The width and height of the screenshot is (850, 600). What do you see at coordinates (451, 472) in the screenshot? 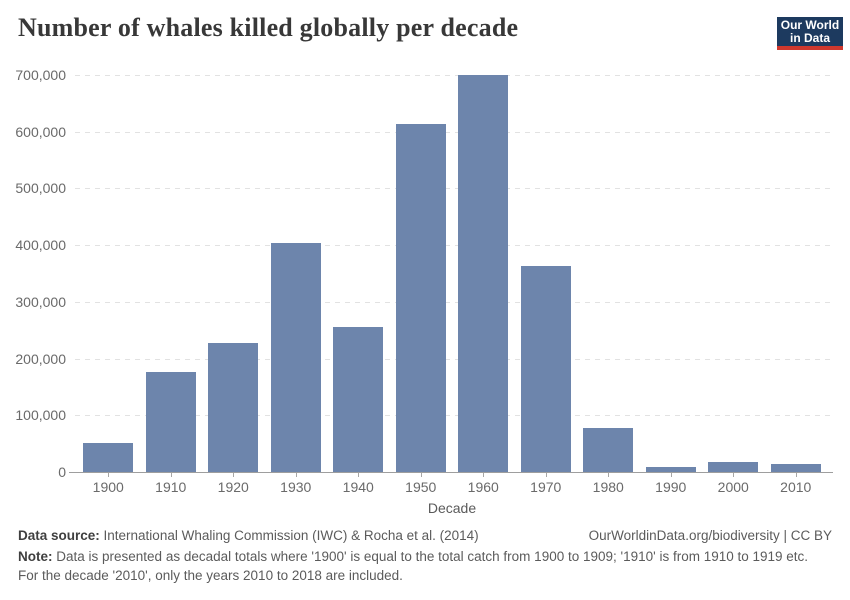
I see `x-axis-line` at bounding box center [451, 472].